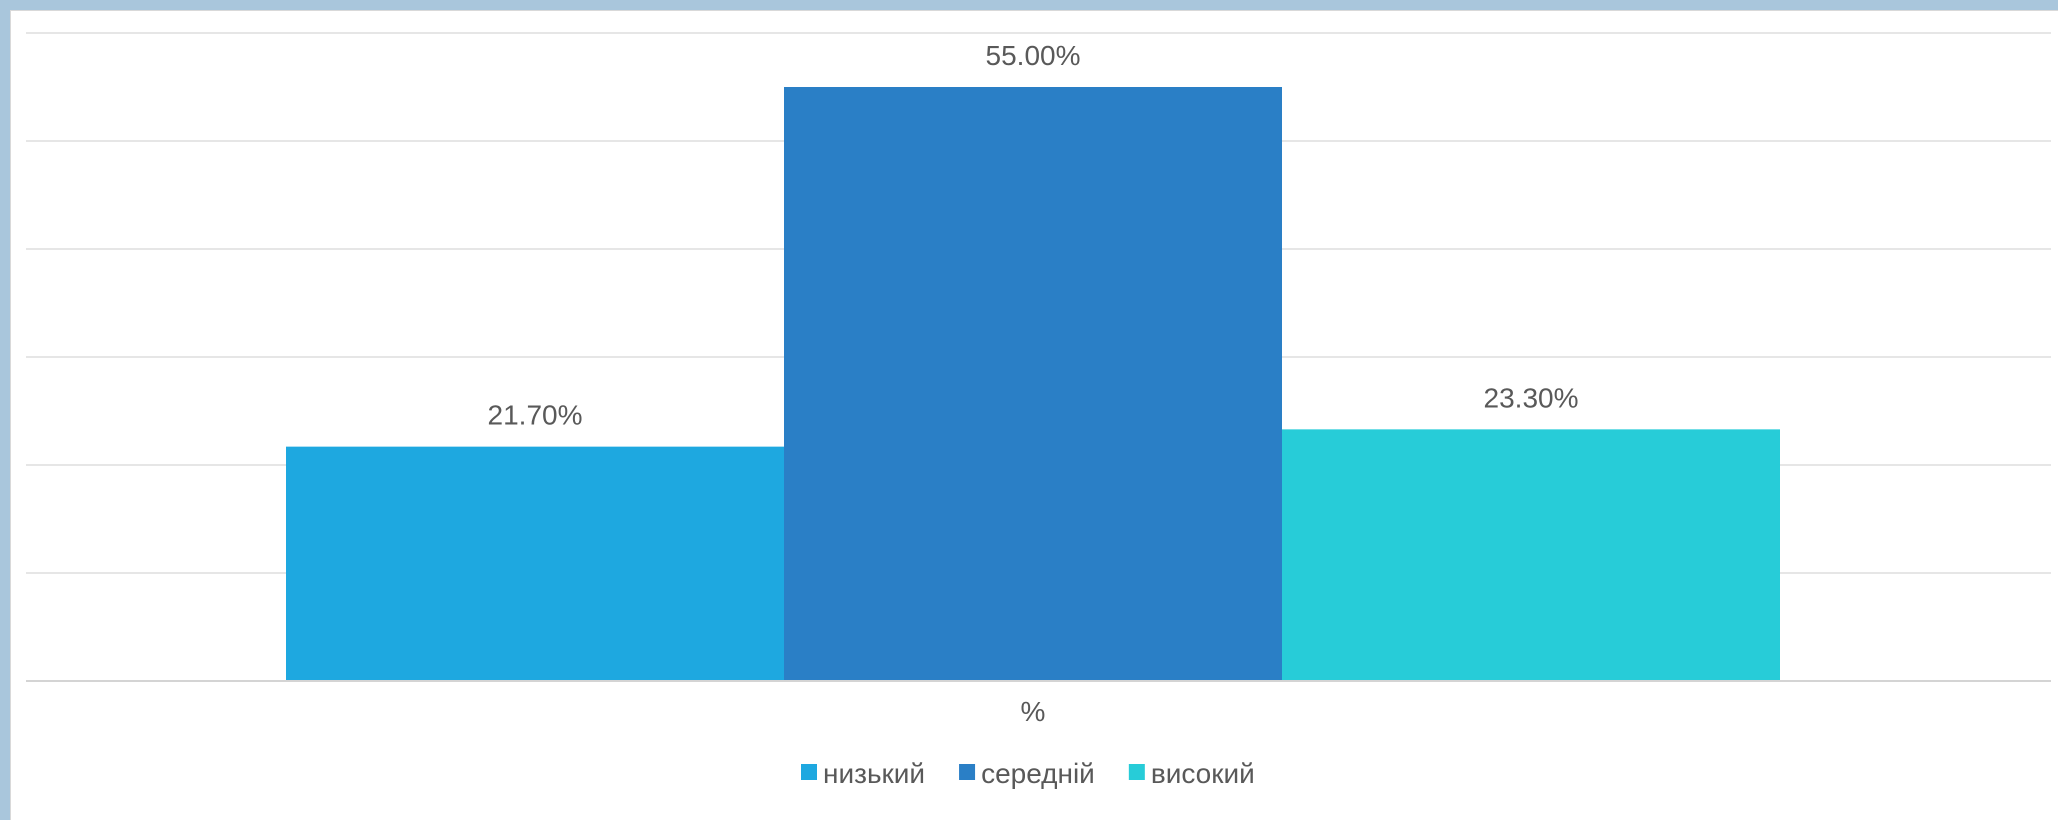 This screenshot has height=820, width=2058. Describe the element at coordinates (1203, 773) in the screenshot. I see `legend-label-3: високий` at that location.